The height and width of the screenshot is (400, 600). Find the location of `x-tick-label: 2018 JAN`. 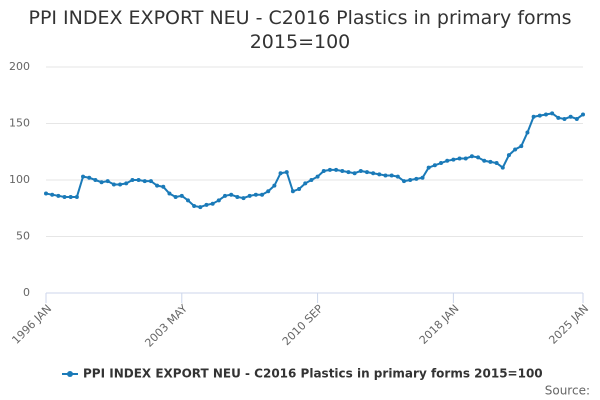

x-tick-label: 2018 JAN is located at coordinates (439, 324).